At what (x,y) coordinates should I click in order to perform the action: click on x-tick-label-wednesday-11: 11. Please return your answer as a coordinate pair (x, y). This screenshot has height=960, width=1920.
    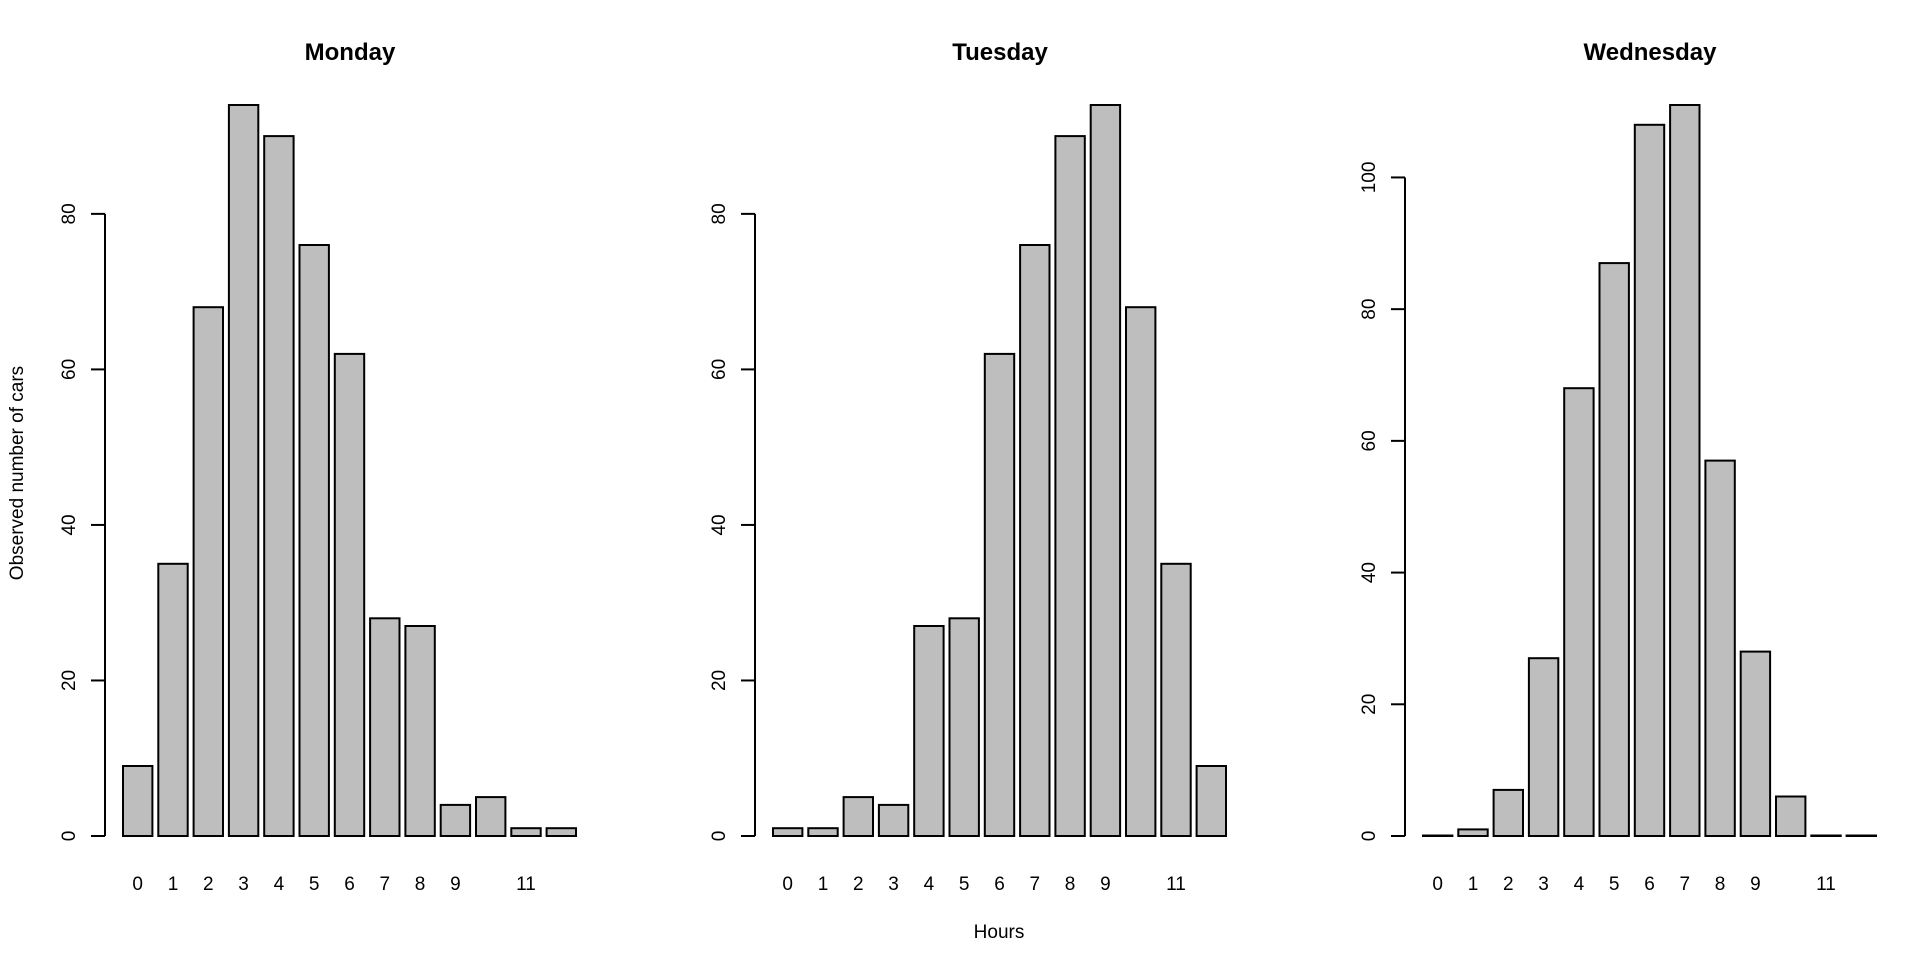
    Looking at the image, I should click on (1826, 884).